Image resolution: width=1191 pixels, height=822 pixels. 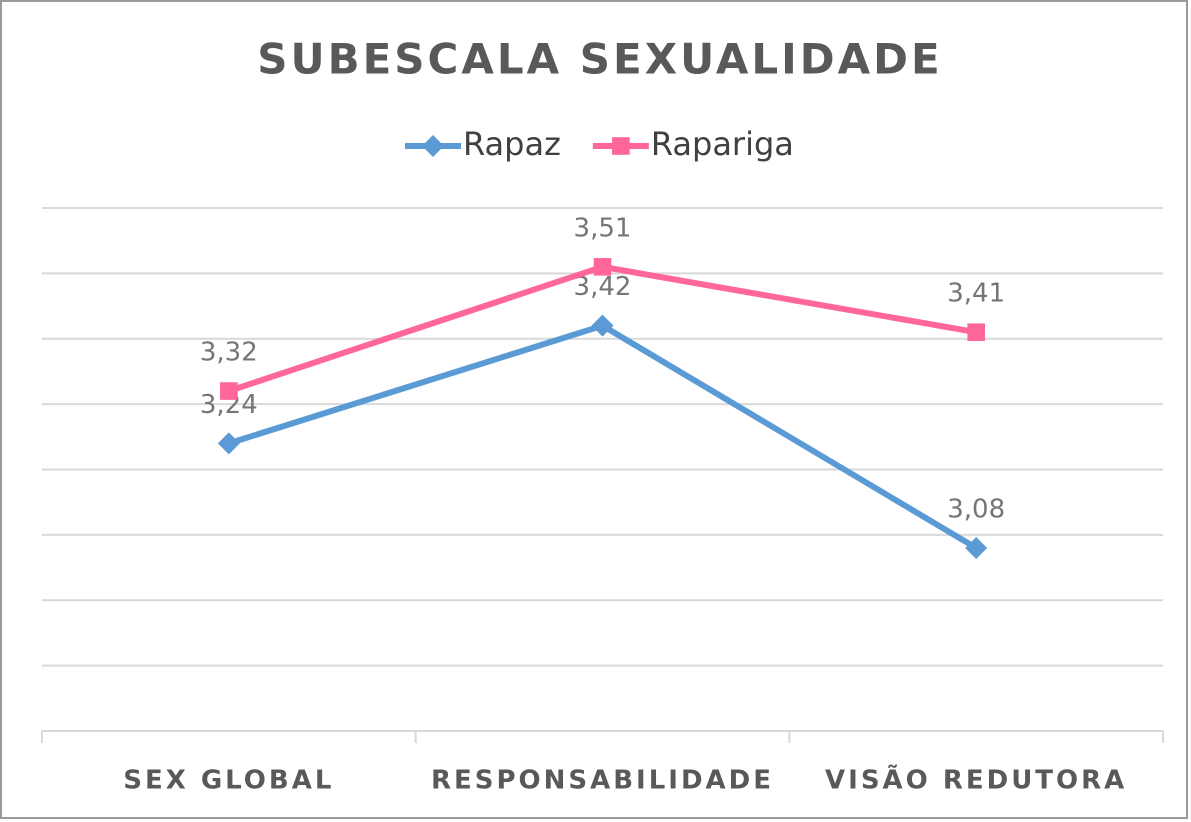 I want to click on data-label: 3,32, so click(x=229, y=353).